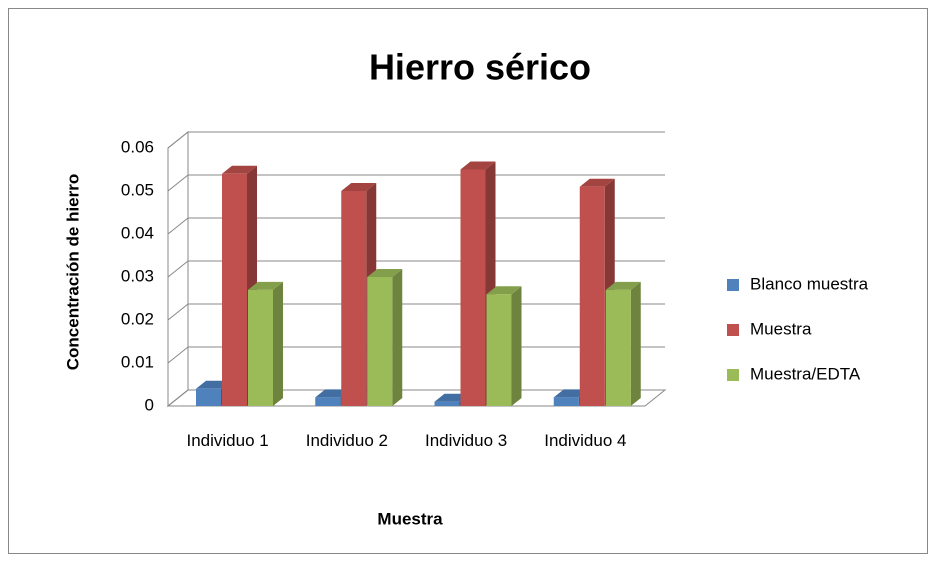 This screenshot has width=936, height=562. I want to click on chart-title: Hierro sérico, so click(480, 67).